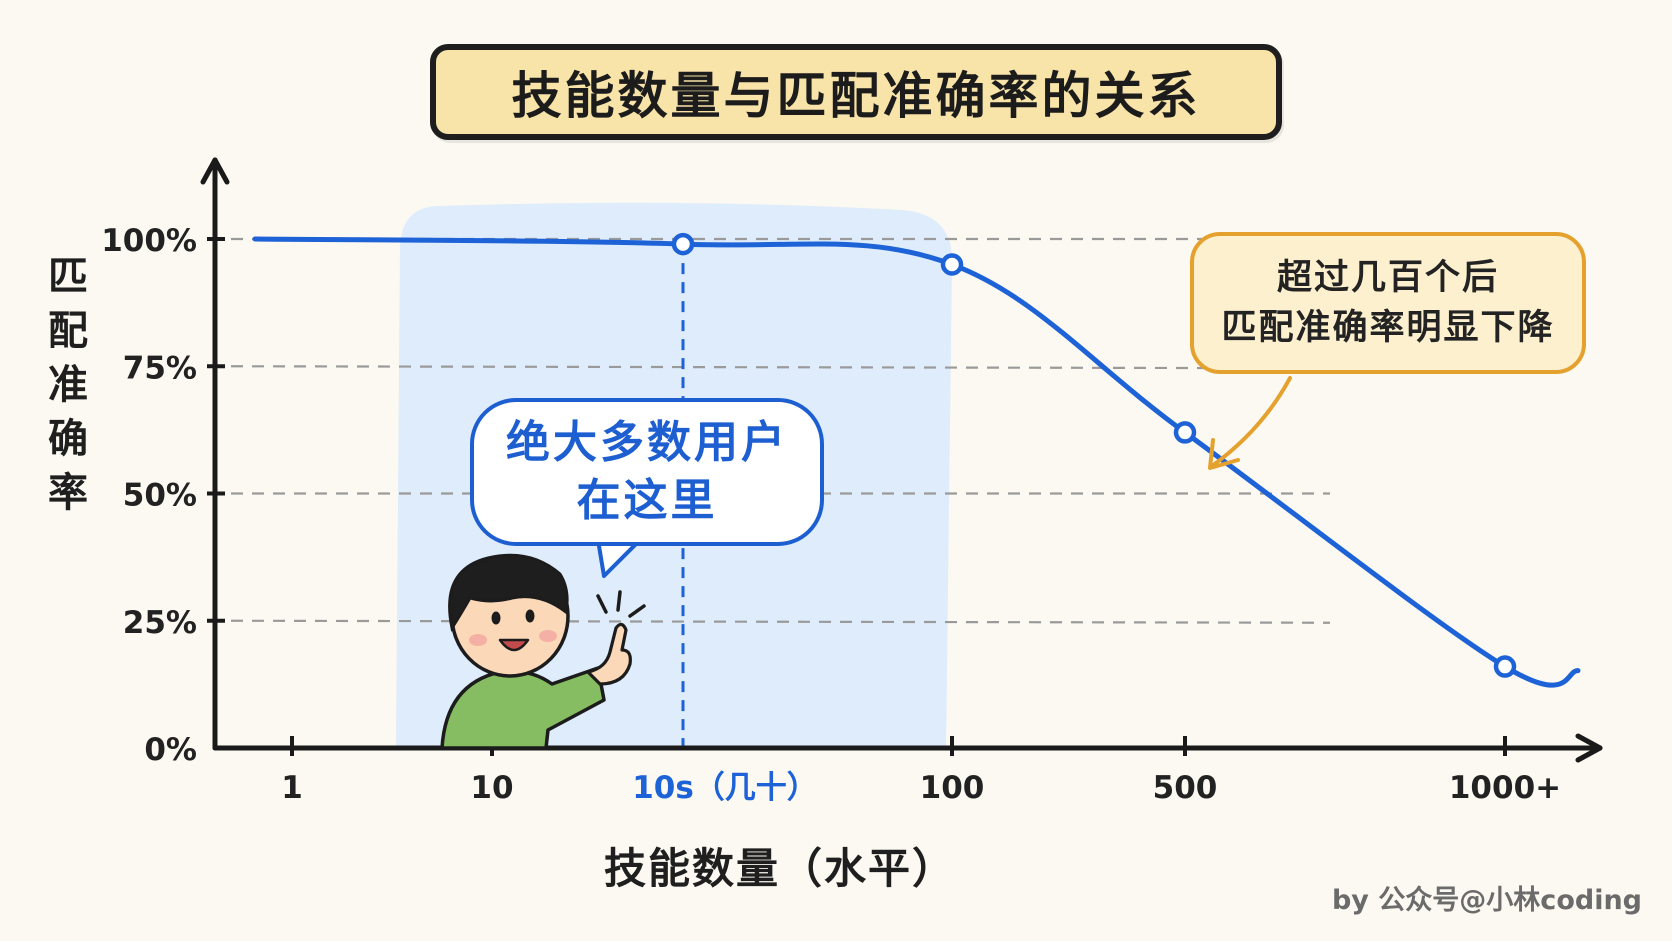 The width and height of the screenshot is (1672, 941). I want to click on x-tick-label: 100, so click(952, 788).